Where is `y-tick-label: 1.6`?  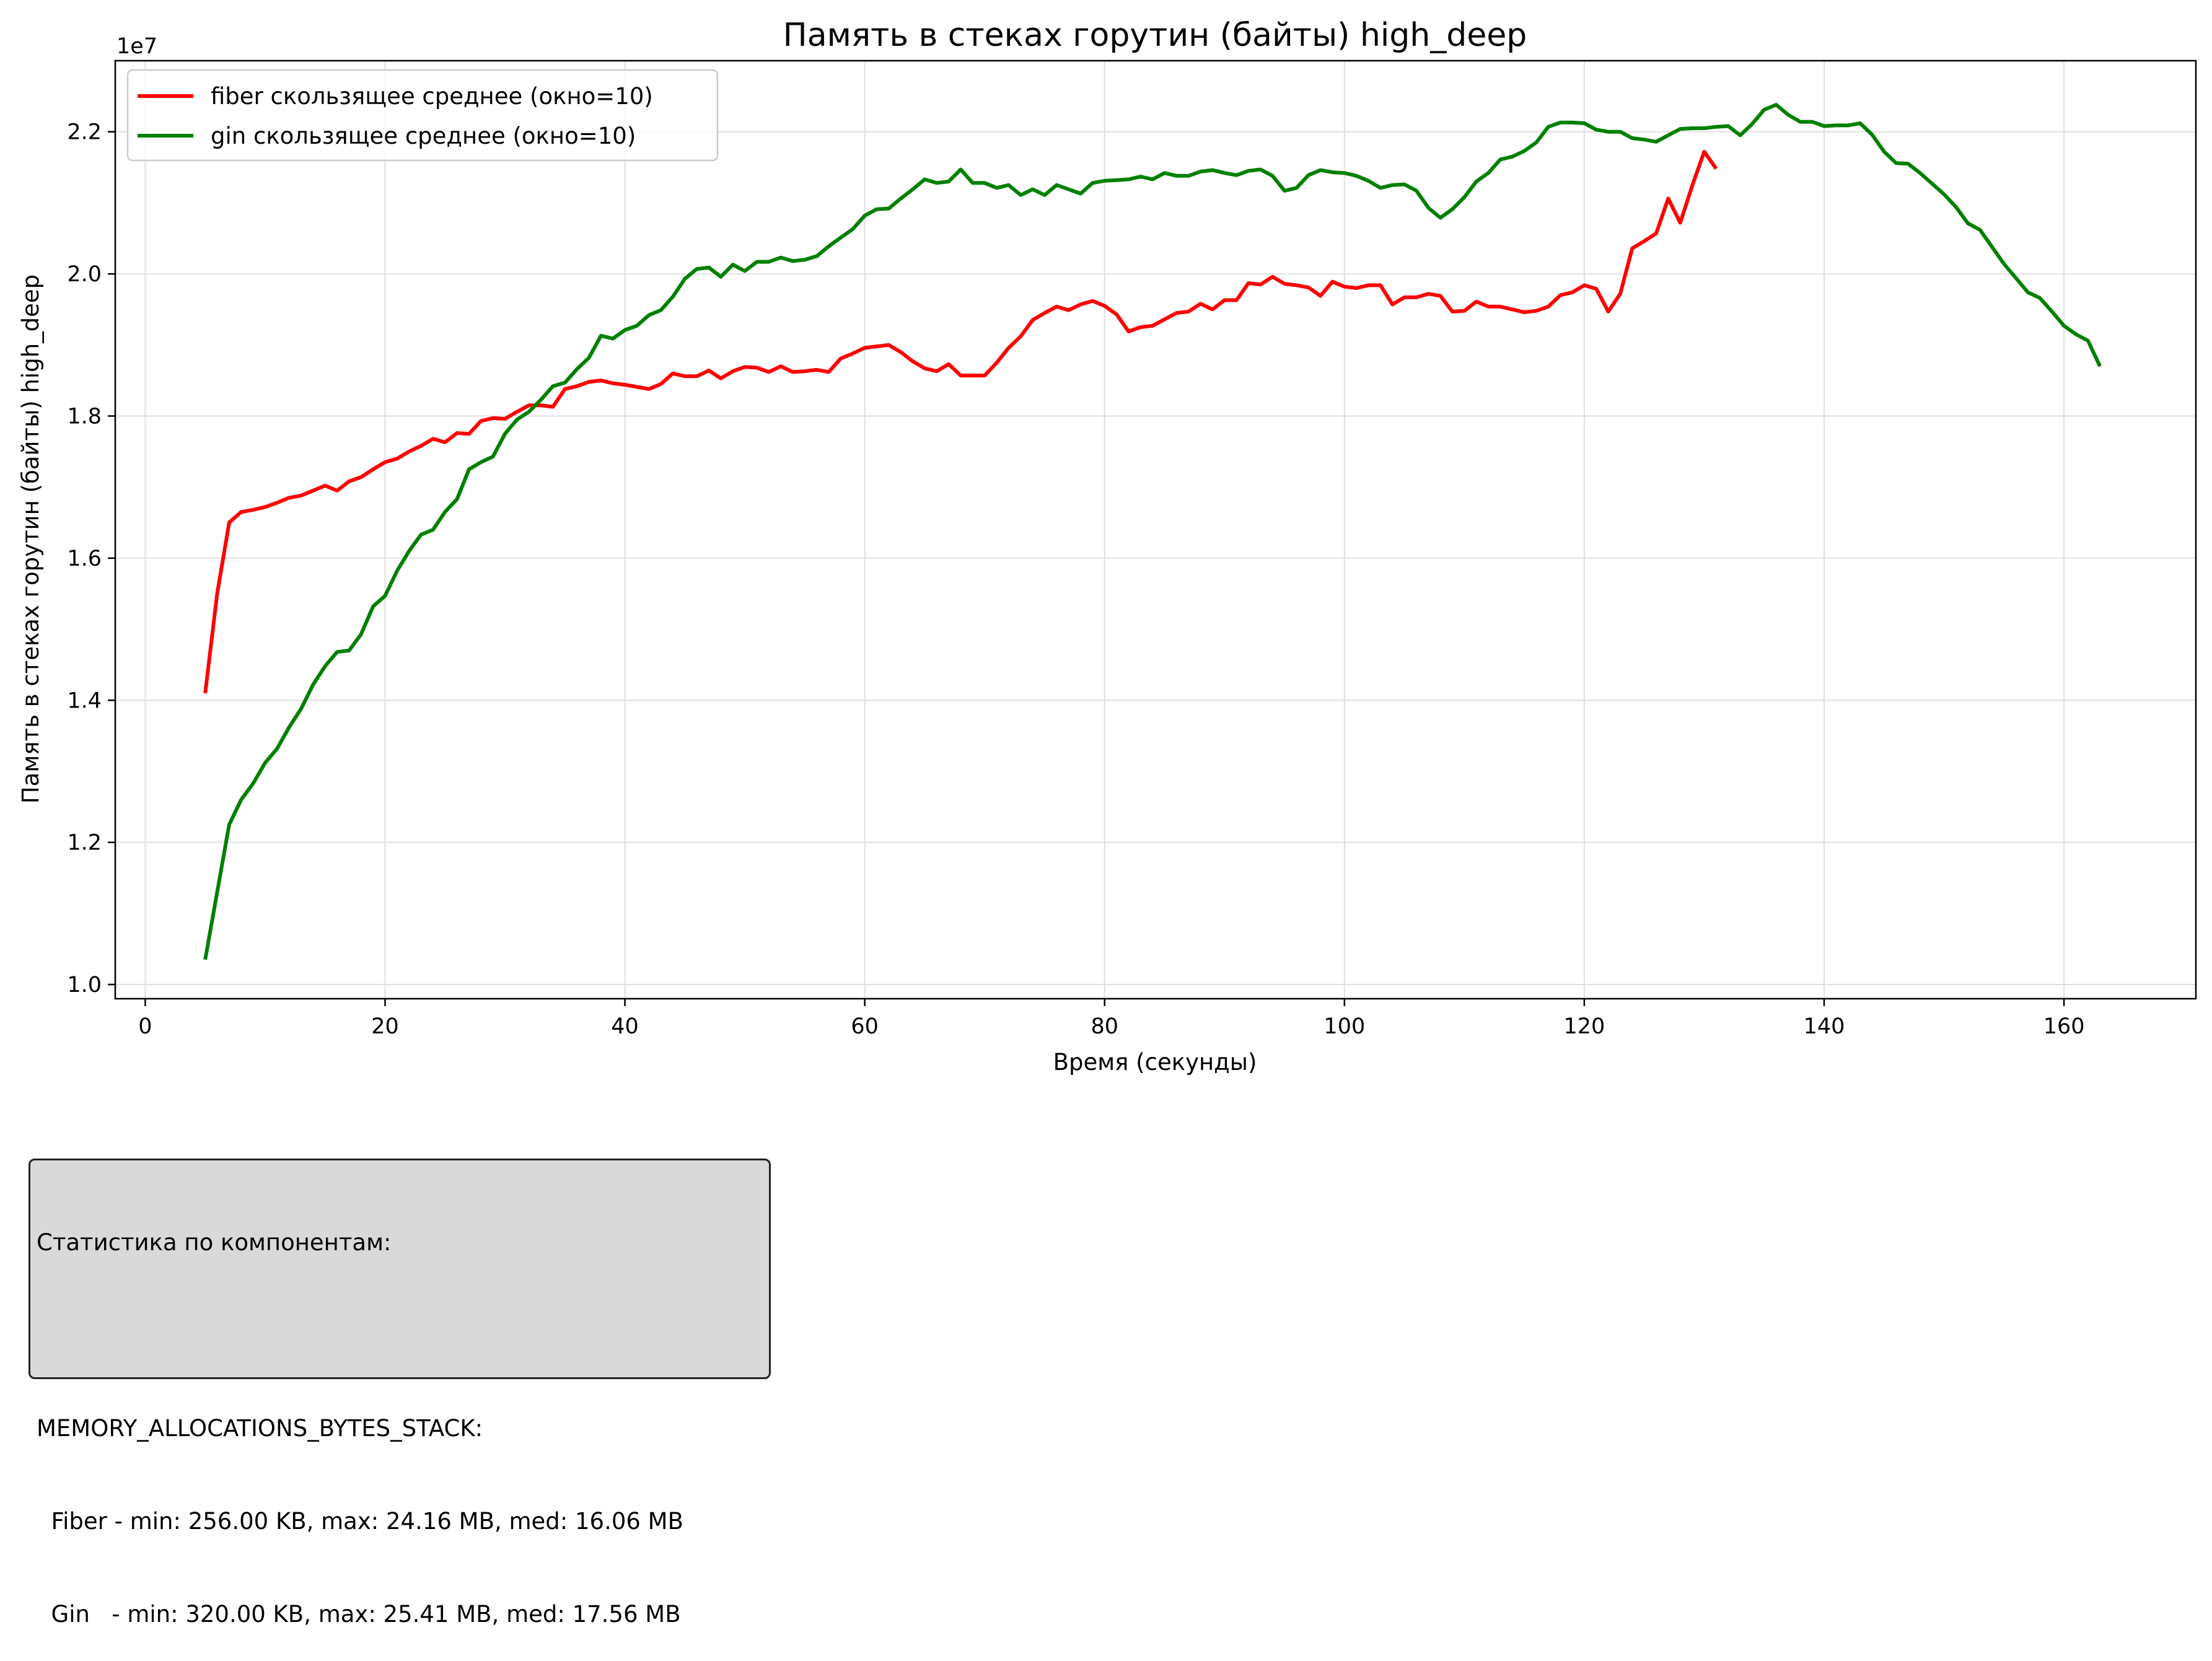 y-tick-label: 1.6 is located at coordinates (84, 558).